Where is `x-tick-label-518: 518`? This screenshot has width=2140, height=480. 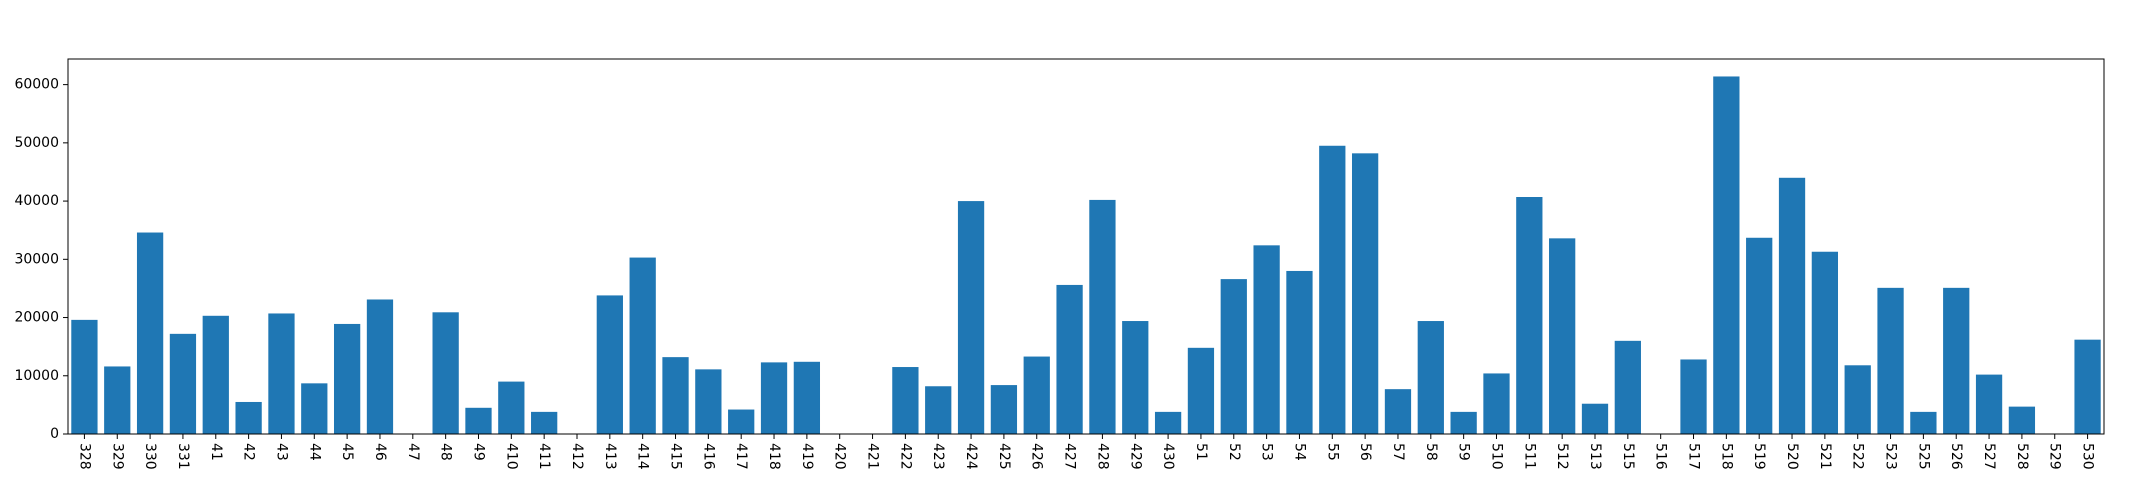 x-tick-label-518: 518 is located at coordinates (1726, 456).